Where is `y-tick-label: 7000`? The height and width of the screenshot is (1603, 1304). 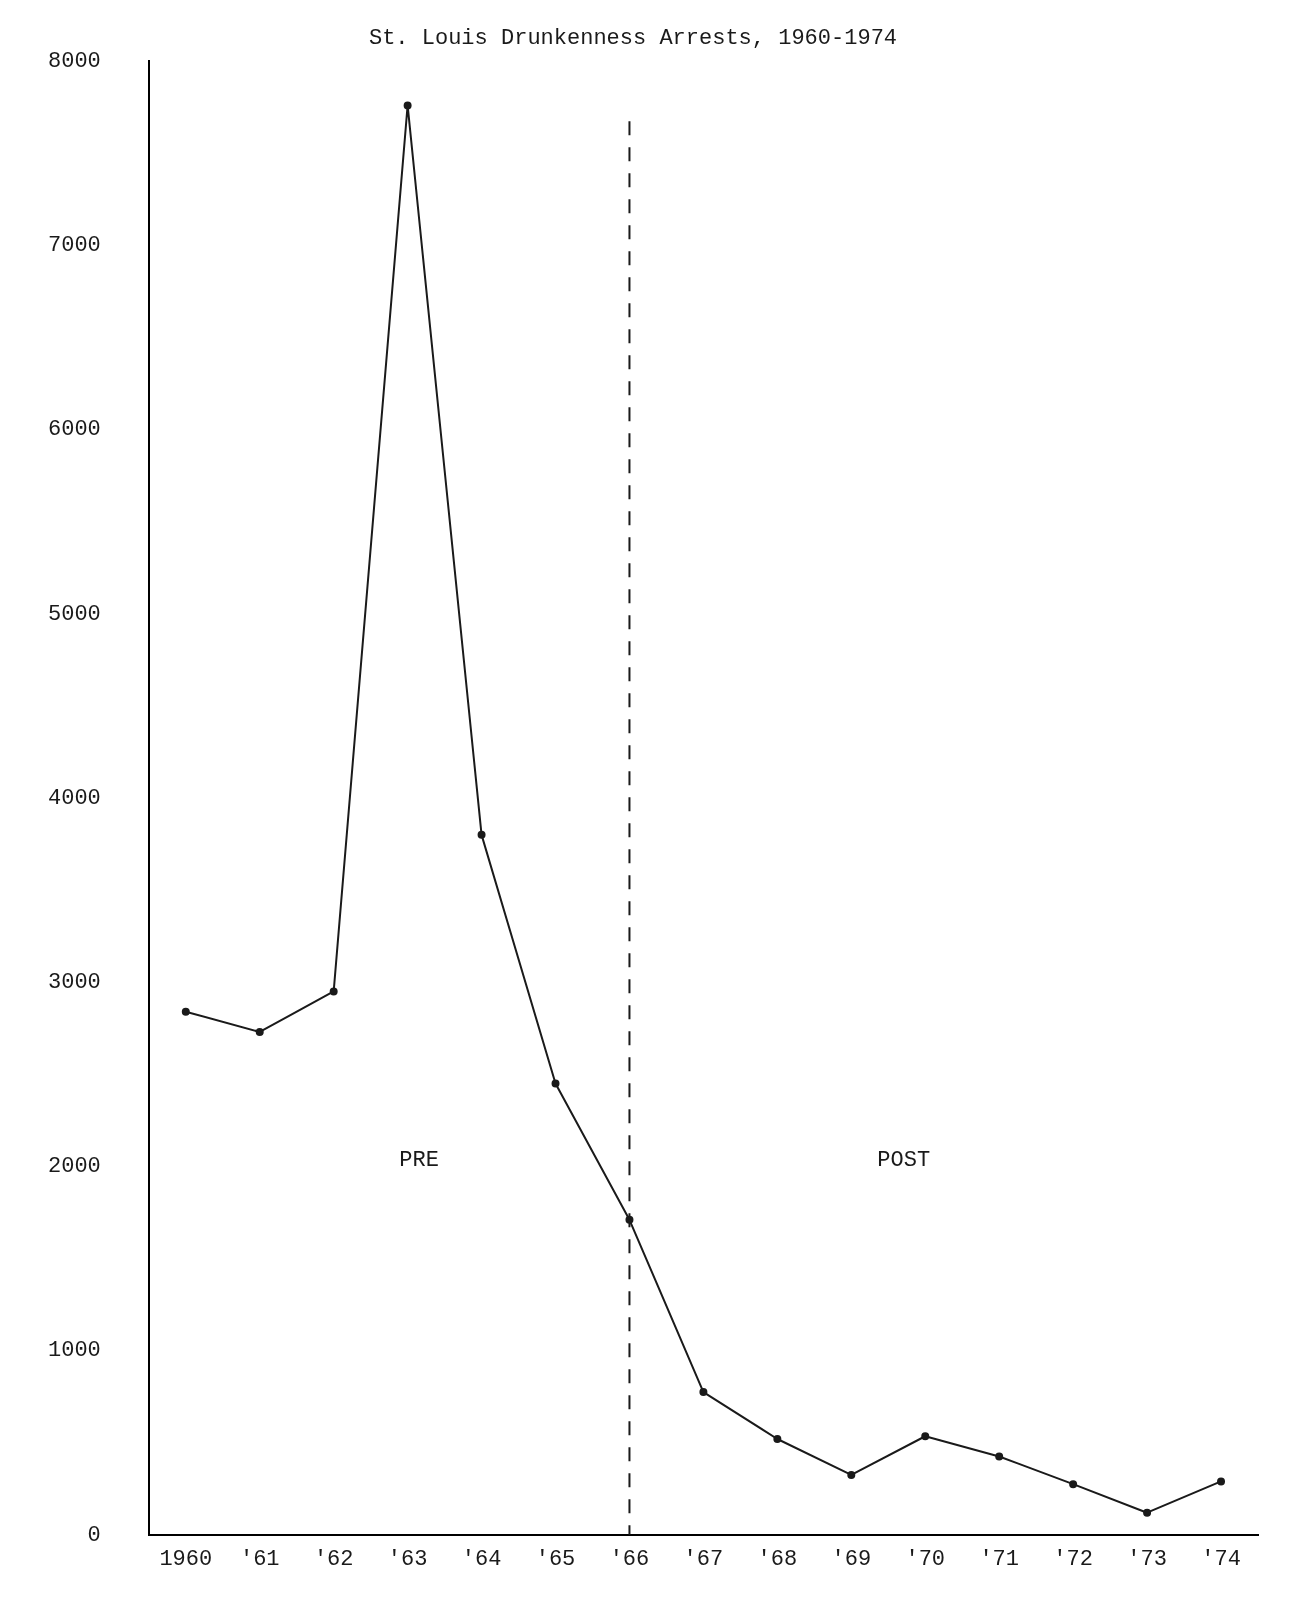
y-tick-label: 7000 is located at coordinates (74, 246).